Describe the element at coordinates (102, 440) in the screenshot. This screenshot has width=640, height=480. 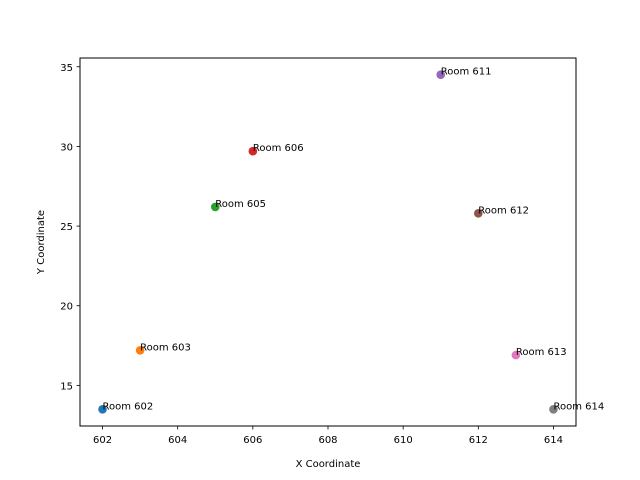
I see `x-tick-label: 602` at that location.